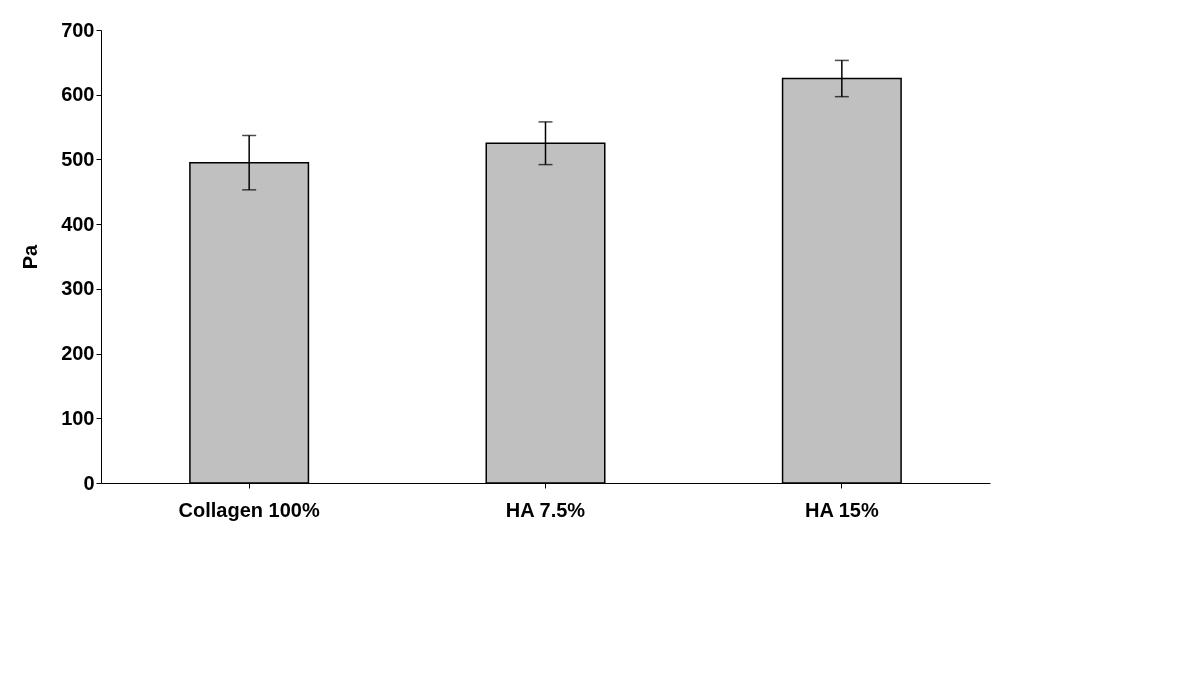  What do you see at coordinates (78, 417) in the screenshot?
I see `y-tick-label: 100` at bounding box center [78, 417].